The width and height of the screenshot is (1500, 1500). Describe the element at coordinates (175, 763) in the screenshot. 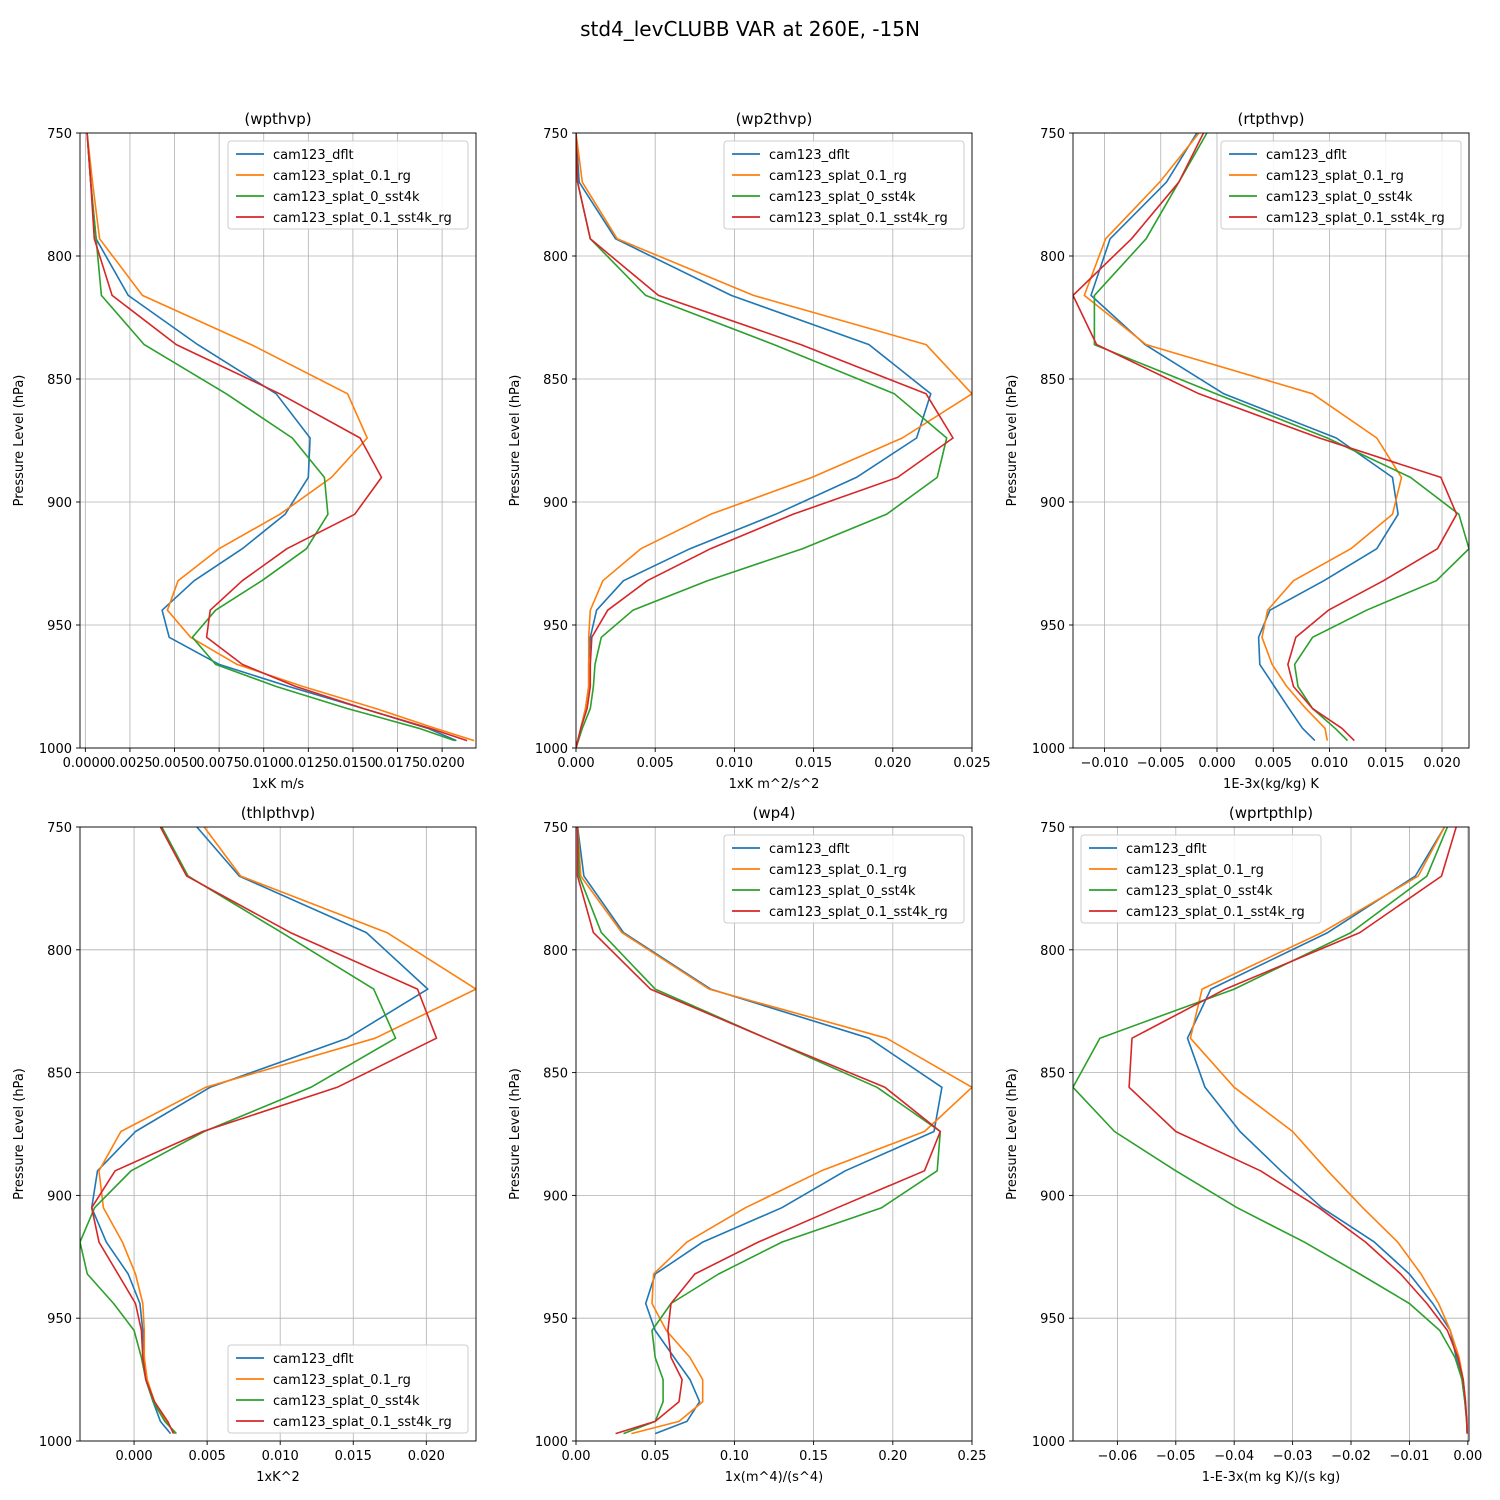

I see `x-tick-label: 0.0050` at that location.